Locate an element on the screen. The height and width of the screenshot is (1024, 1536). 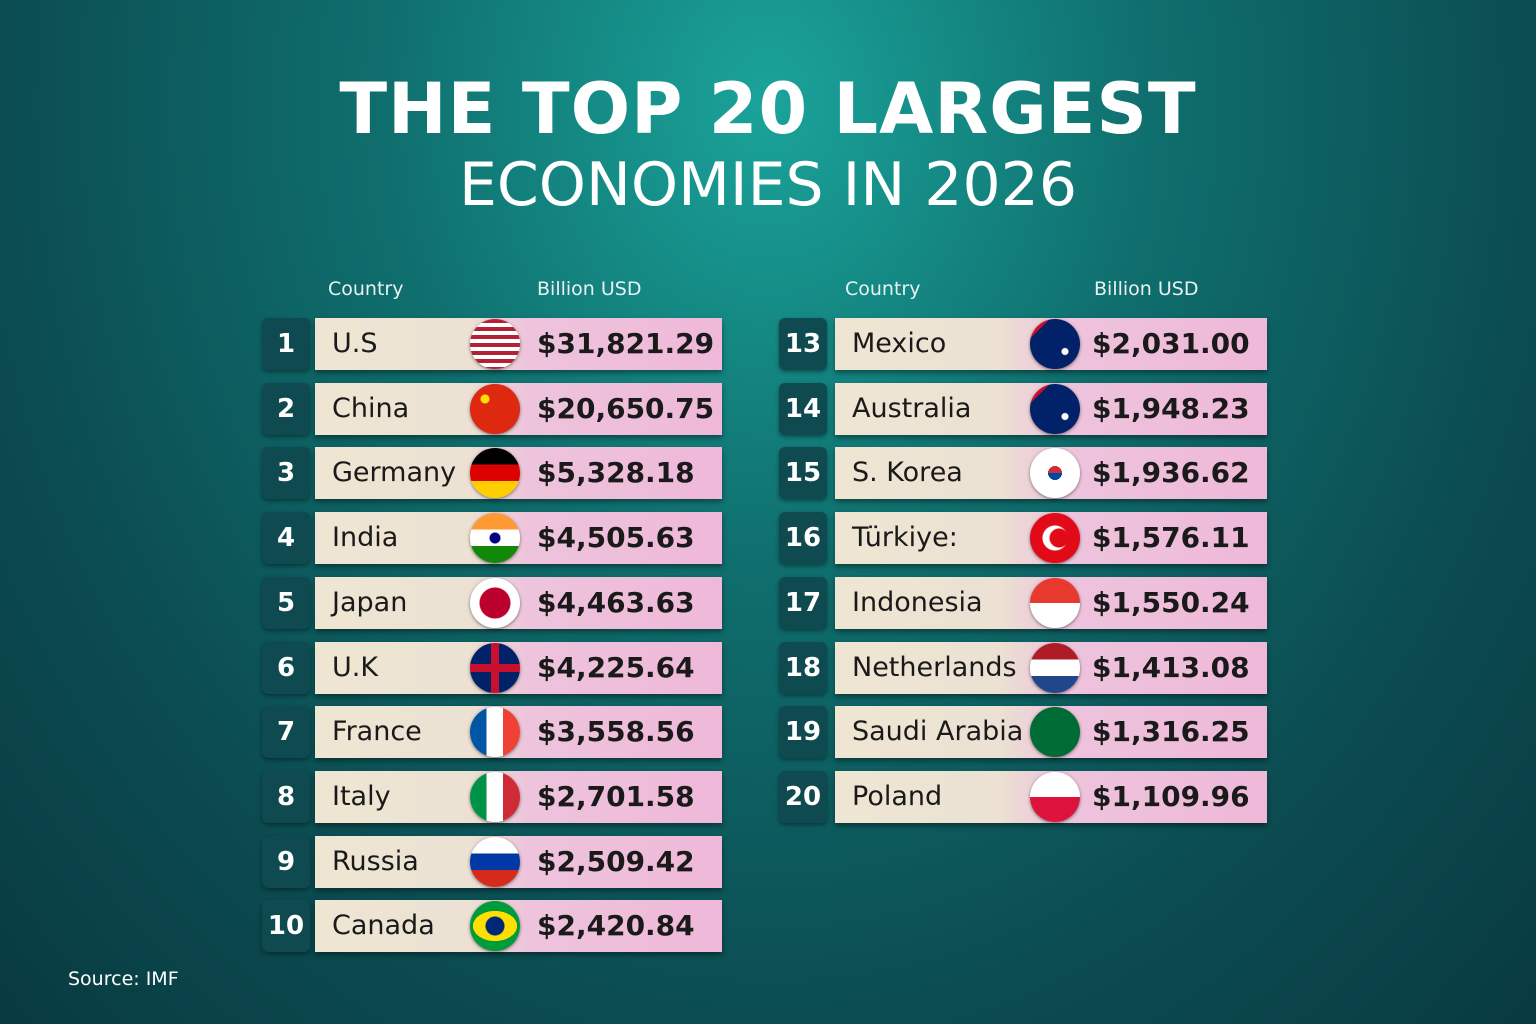
country-name: Germany is located at coordinates (394, 473).